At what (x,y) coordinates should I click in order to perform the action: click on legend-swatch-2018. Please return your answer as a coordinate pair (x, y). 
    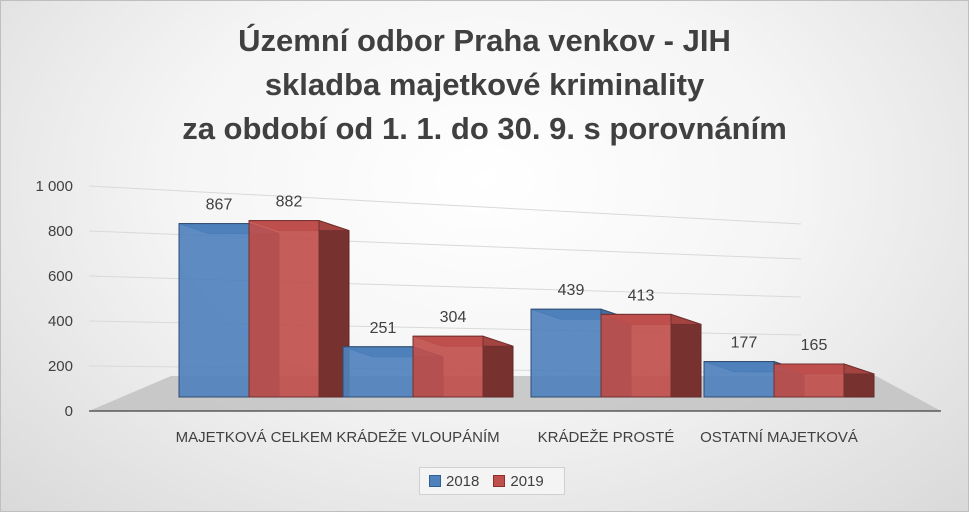
    Looking at the image, I should click on (435, 481).